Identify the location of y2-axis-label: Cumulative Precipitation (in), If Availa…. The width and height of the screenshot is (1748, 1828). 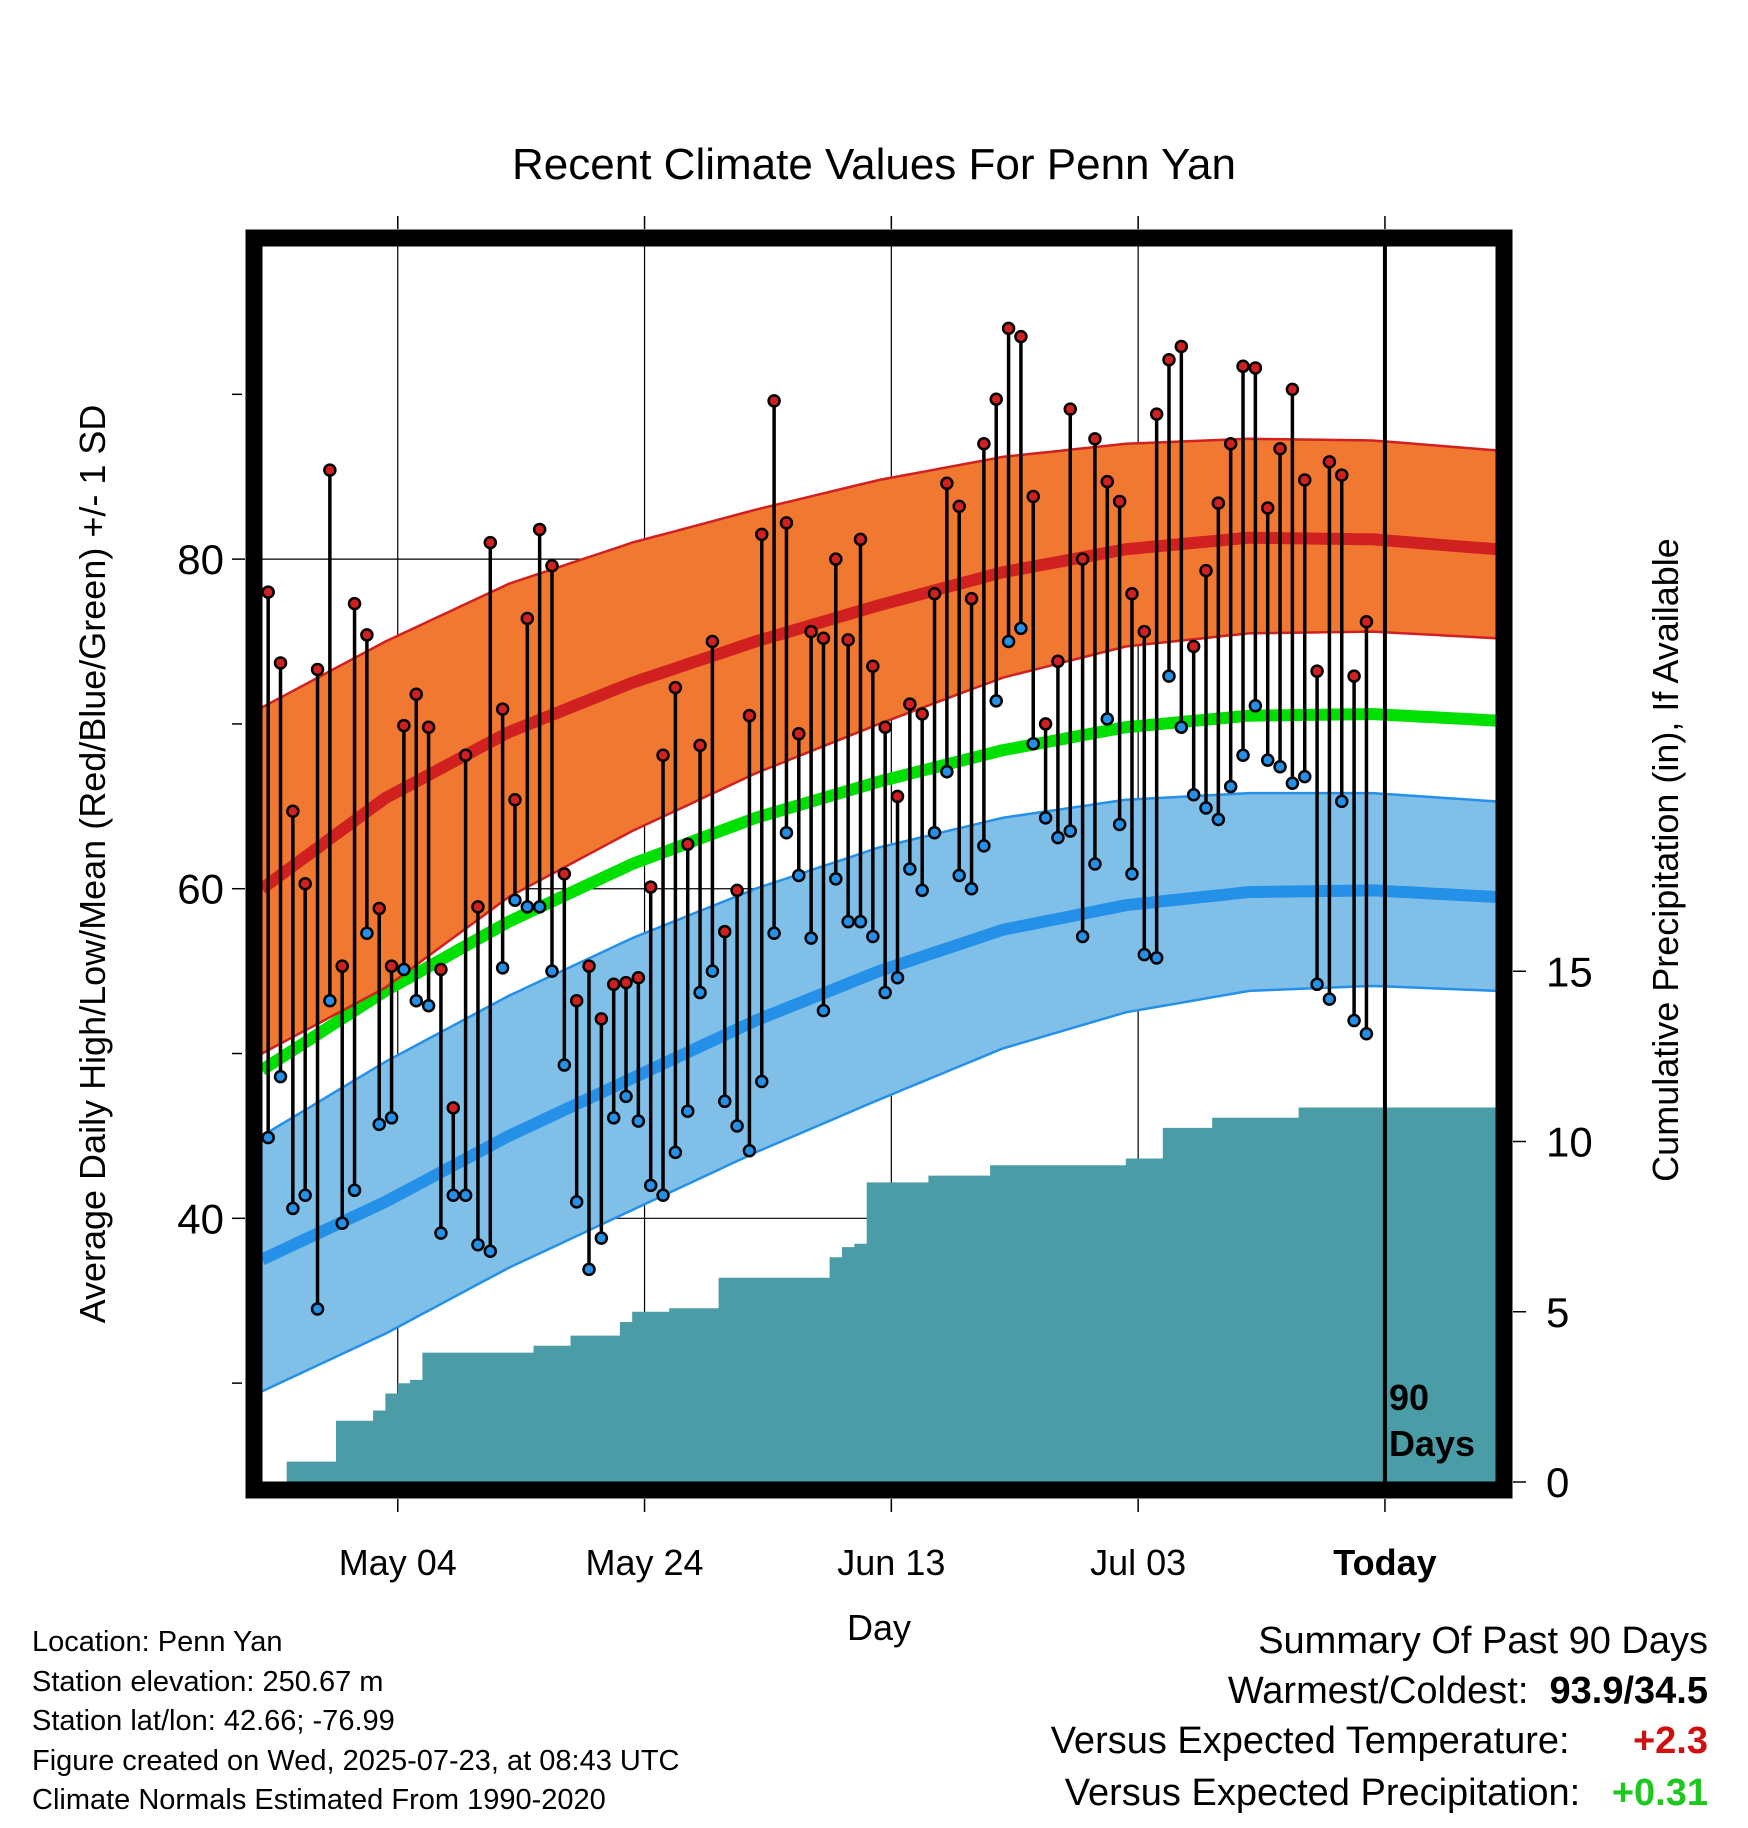
(1665, 860).